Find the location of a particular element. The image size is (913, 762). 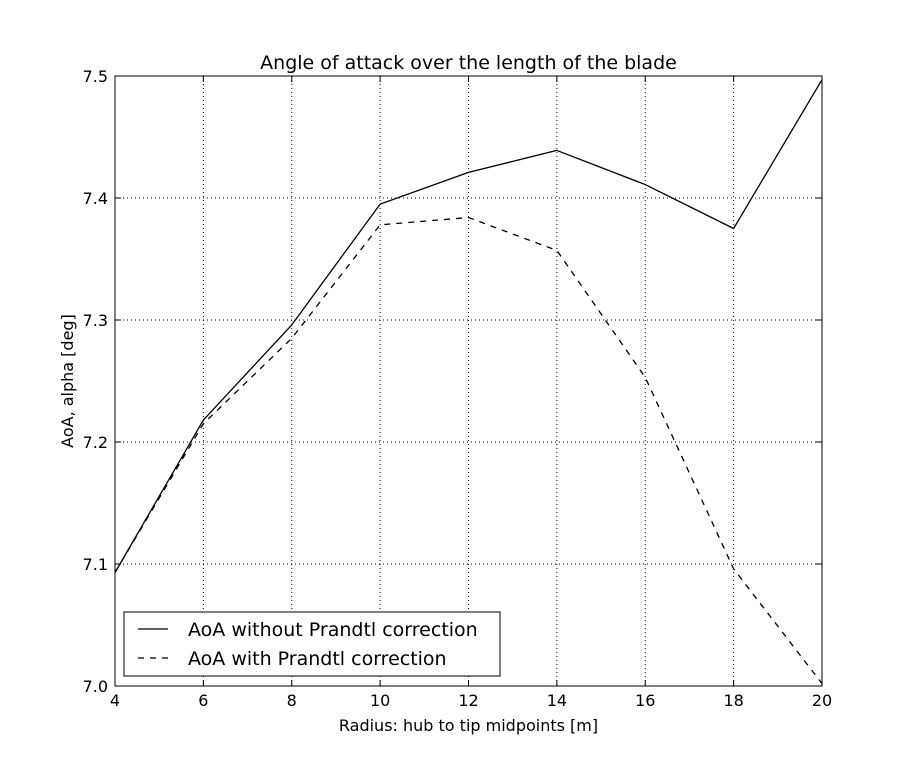

y-tick-label: 7.0 is located at coordinates (95, 686).